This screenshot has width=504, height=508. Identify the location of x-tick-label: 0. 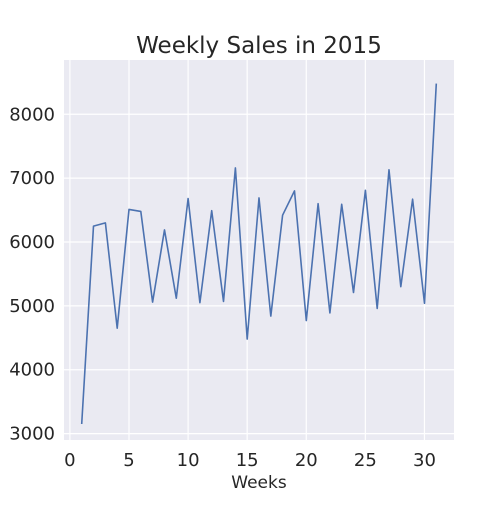
(69, 460).